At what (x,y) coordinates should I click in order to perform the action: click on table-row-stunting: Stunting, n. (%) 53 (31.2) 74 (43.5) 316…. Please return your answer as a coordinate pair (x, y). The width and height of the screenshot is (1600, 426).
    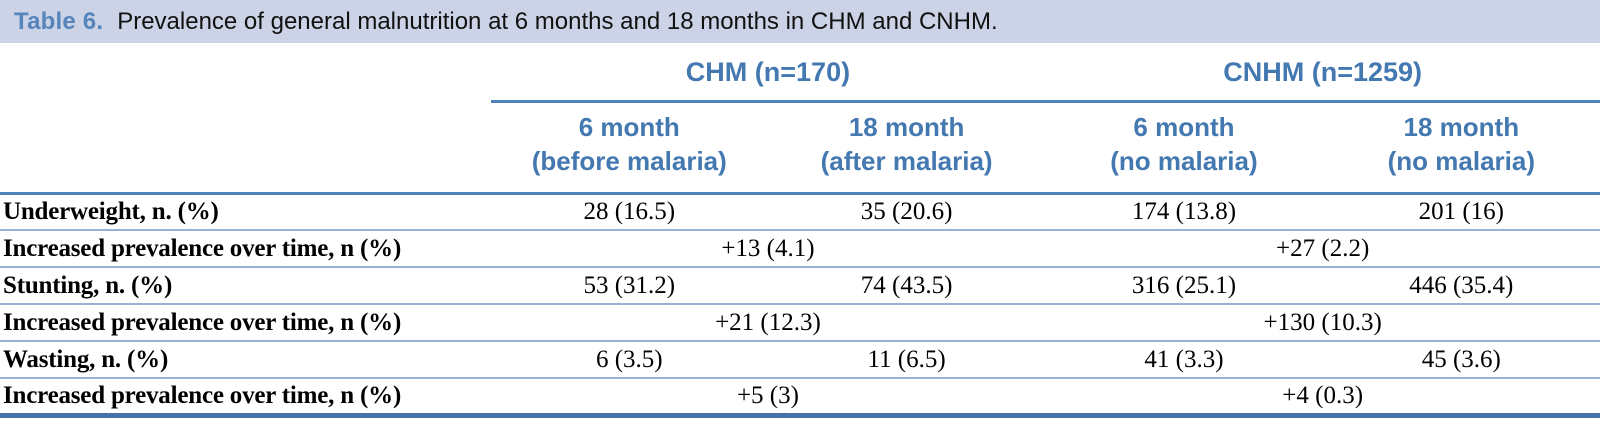
    Looking at the image, I should click on (800, 285).